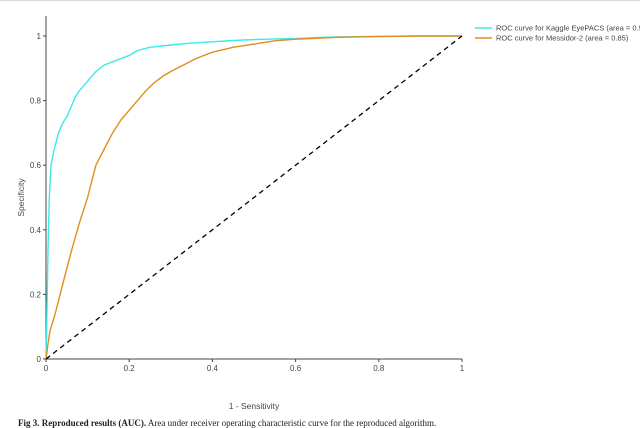 The image size is (640, 428). I want to click on y-tick-label: 0.4, so click(36, 230).